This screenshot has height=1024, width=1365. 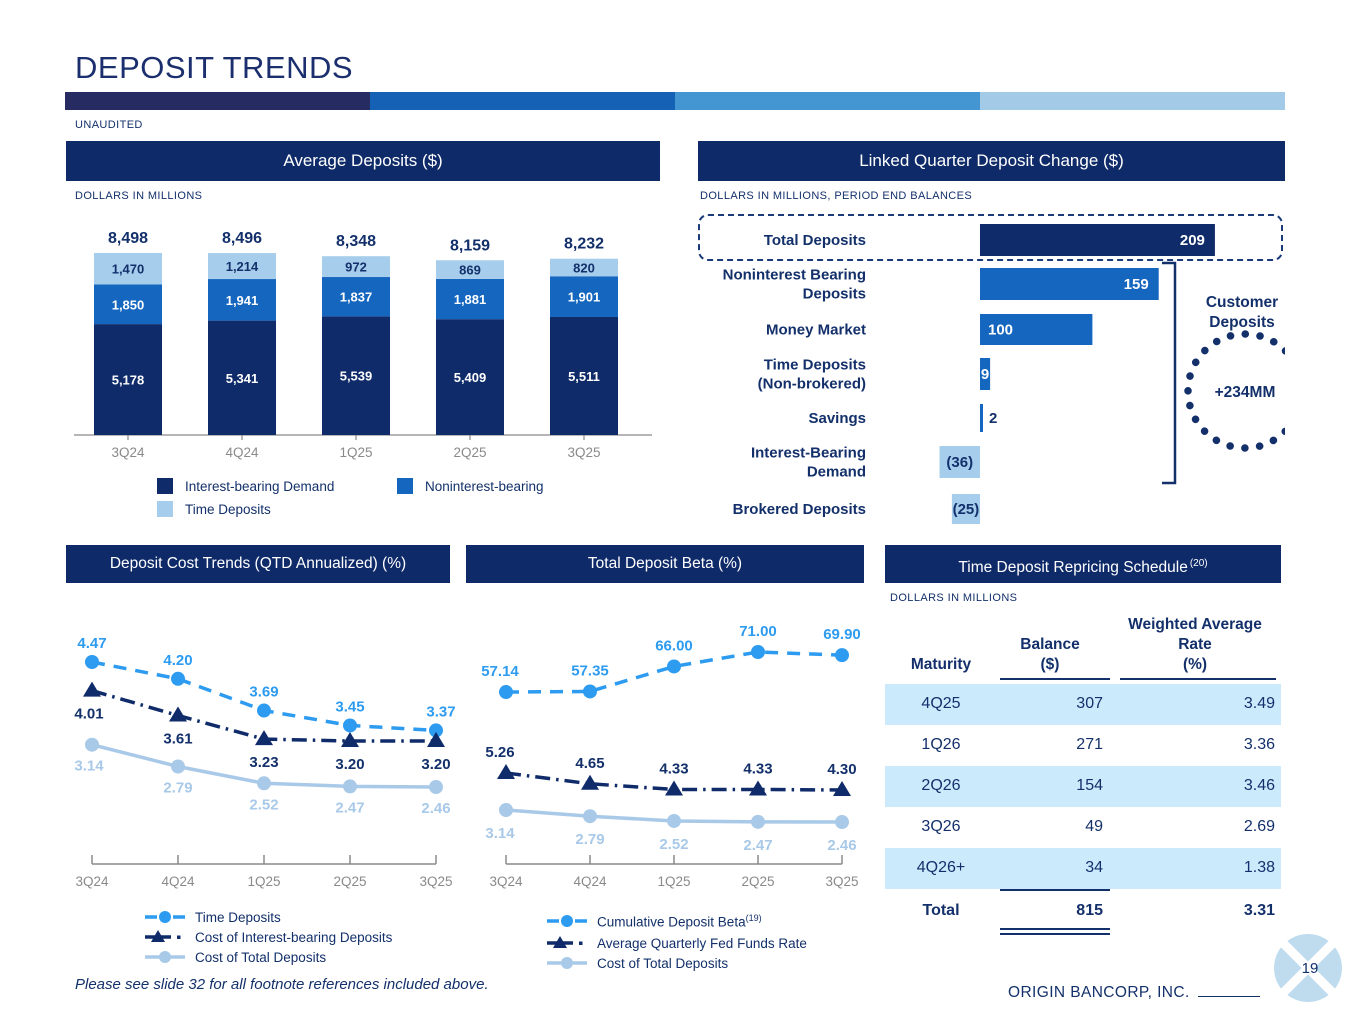 What do you see at coordinates (567, 963) in the screenshot?
I see `legend-marker-solid-circle` at bounding box center [567, 963].